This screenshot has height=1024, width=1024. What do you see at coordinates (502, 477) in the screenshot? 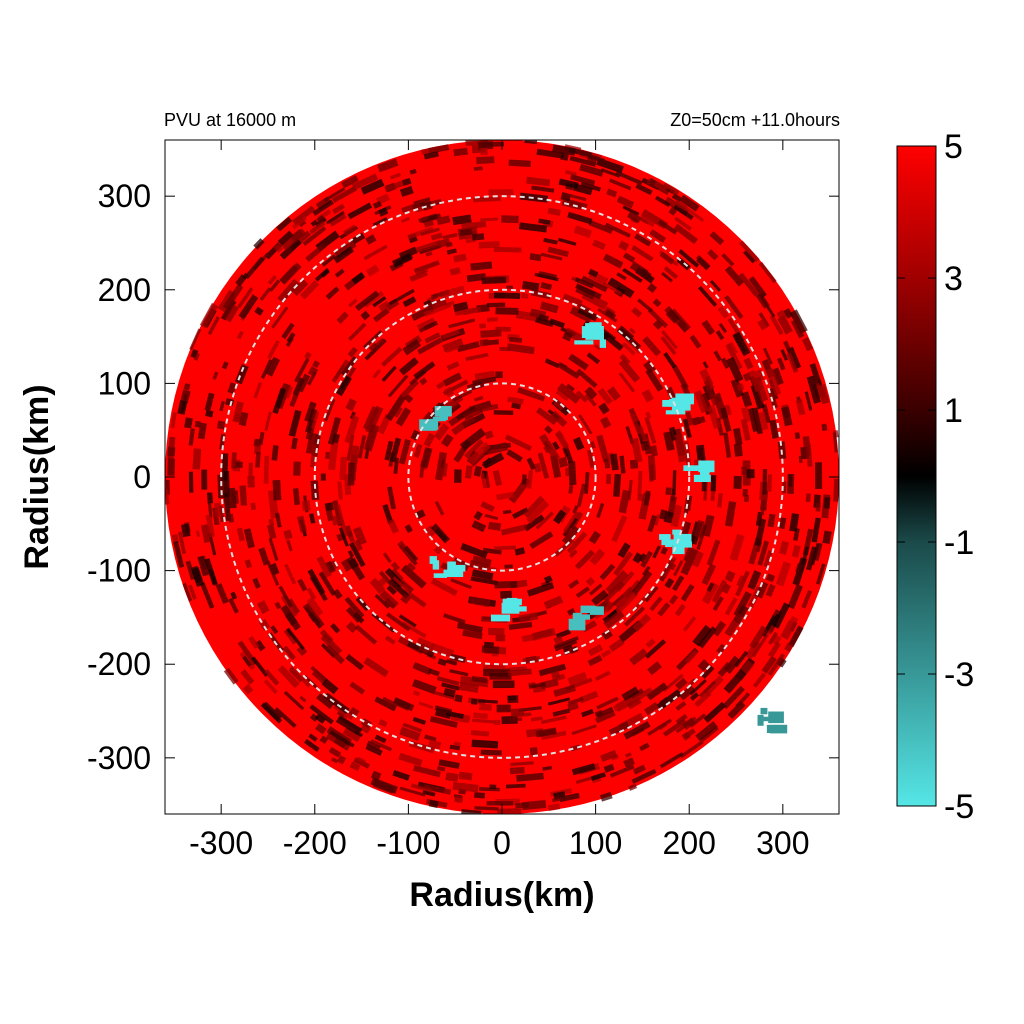
I see `range-ring` at bounding box center [502, 477].